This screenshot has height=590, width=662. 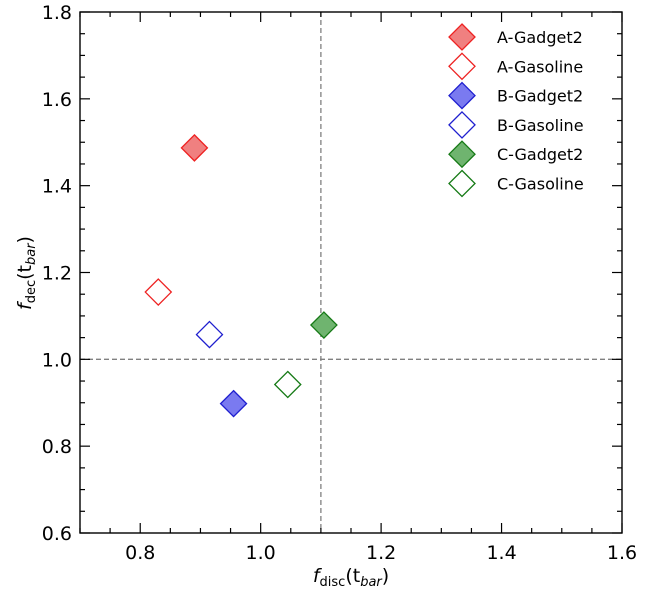 I want to click on data-point-b-gadget2, so click(x=233, y=403).